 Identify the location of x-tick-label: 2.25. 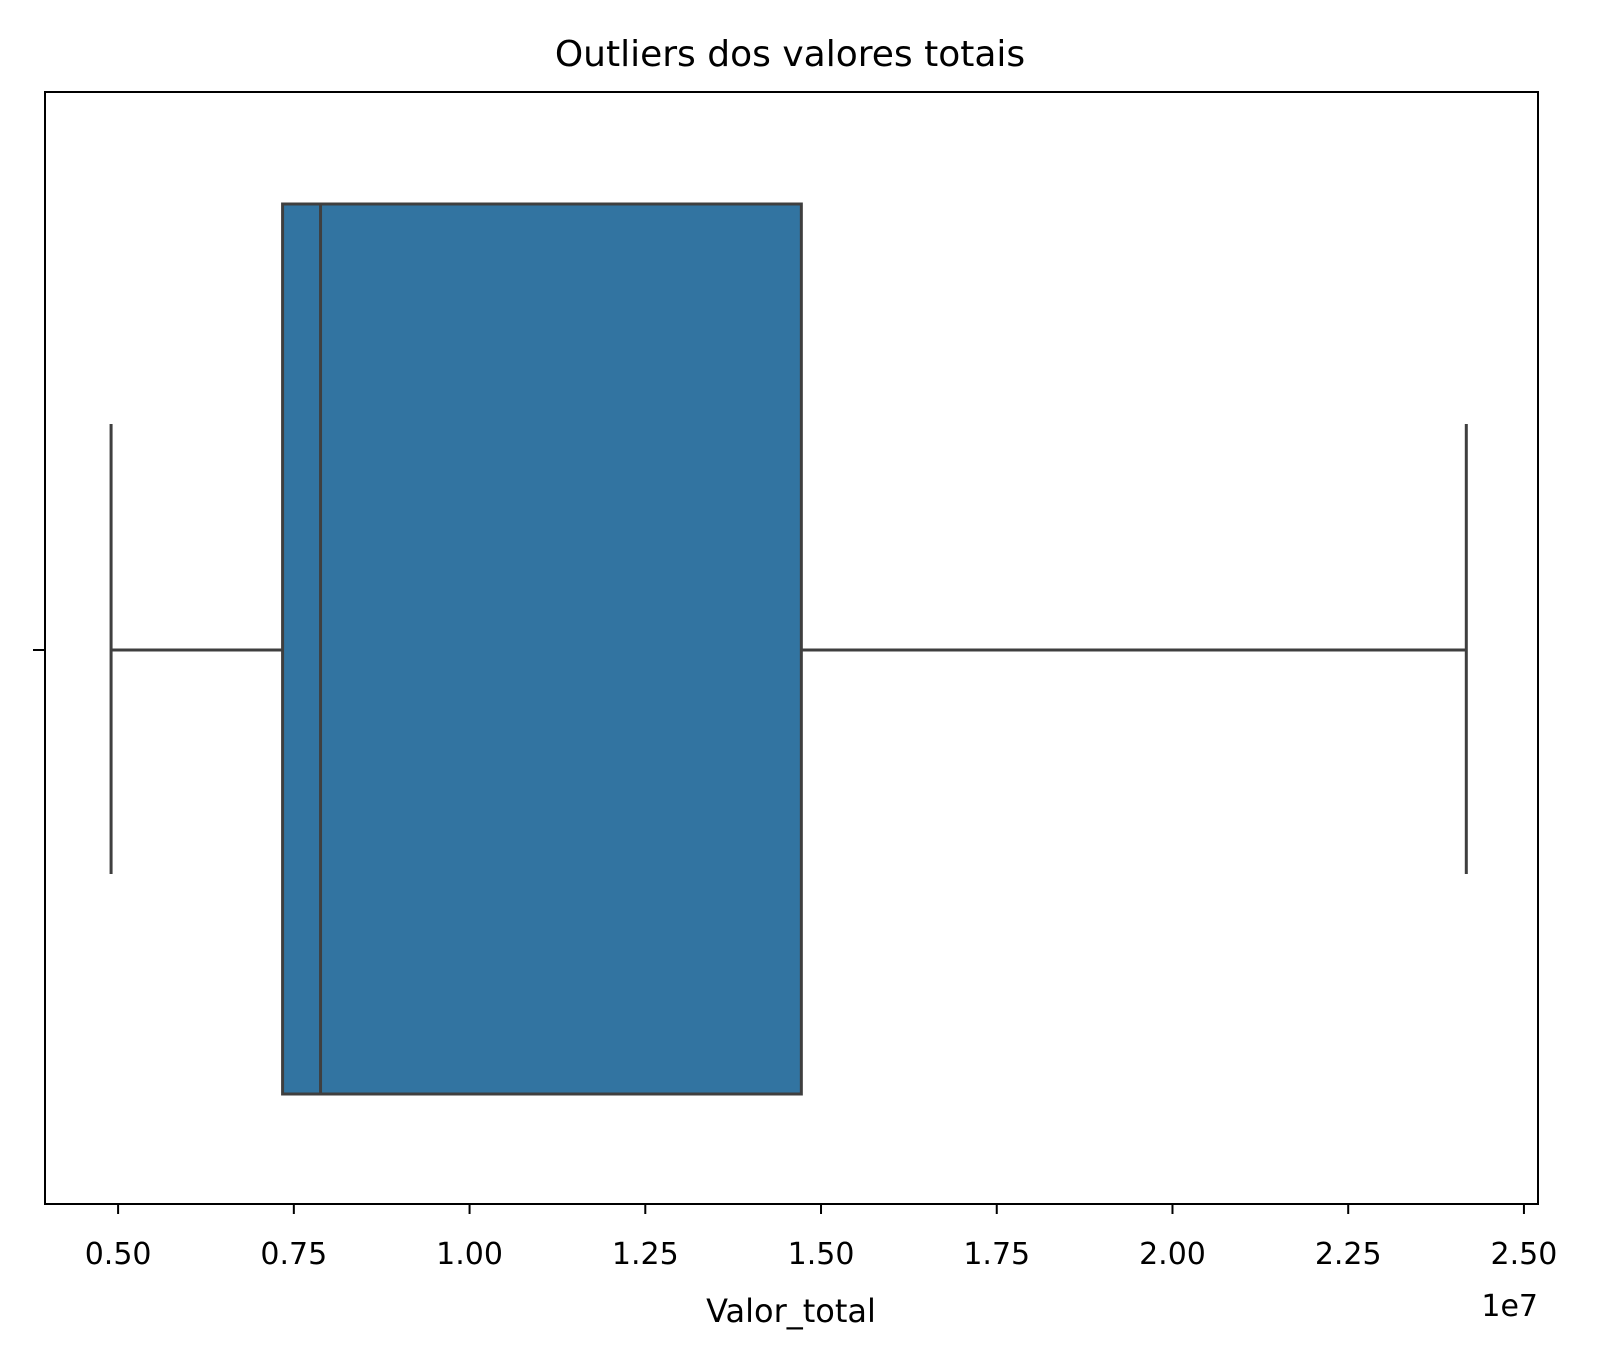
(1348, 1254).